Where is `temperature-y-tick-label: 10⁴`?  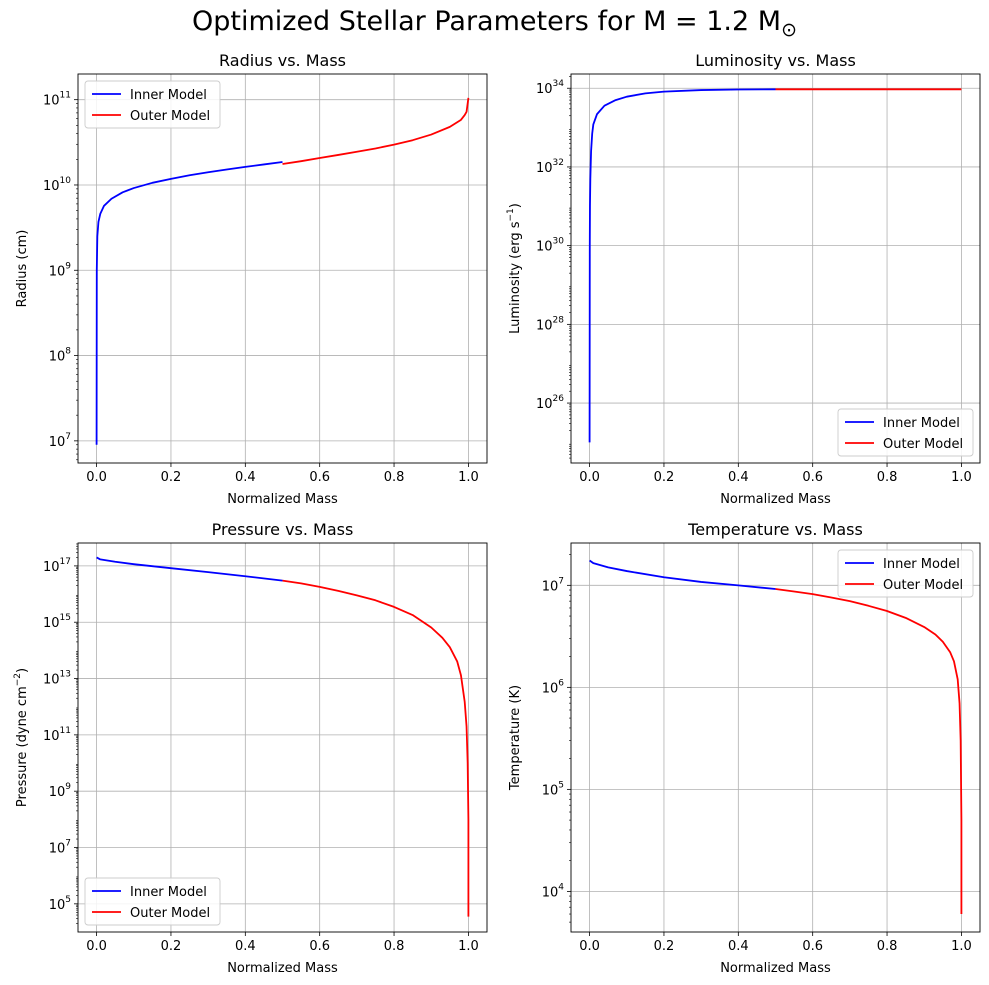 temperature-y-tick-label: 10⁴ is located at coordinates (553, 891).